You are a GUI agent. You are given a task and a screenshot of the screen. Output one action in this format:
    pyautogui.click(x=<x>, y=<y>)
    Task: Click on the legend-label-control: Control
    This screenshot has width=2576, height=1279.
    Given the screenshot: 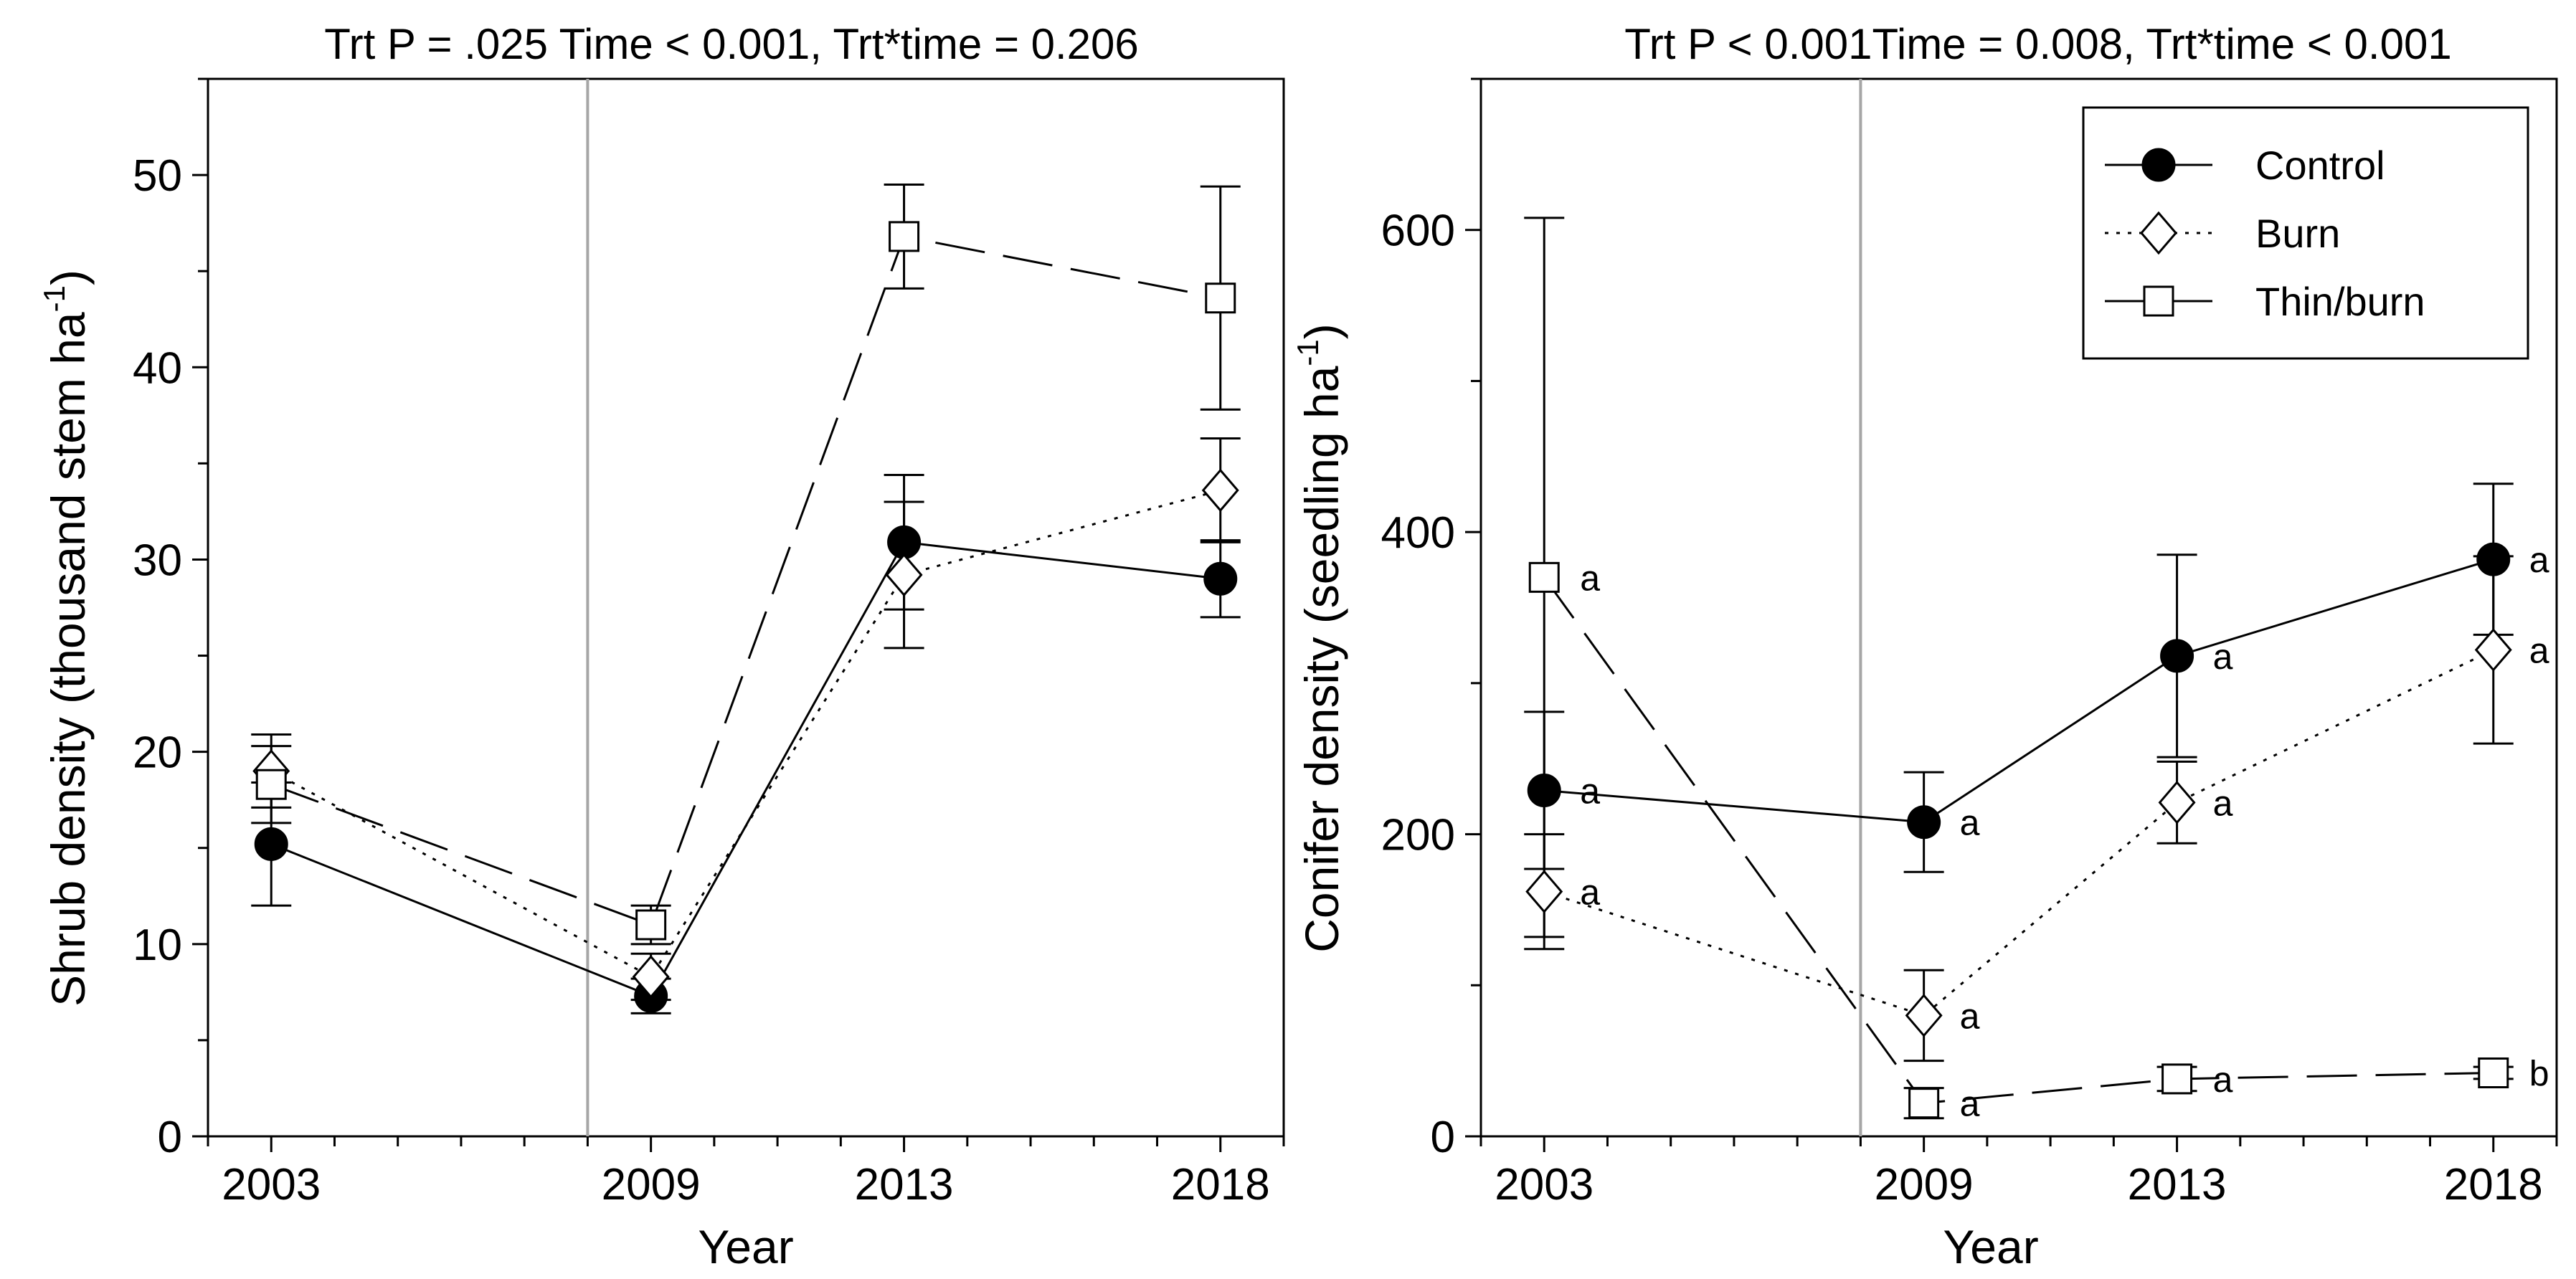 What is the action you would take?
    pyautogui.click(x=2320, y=165)
    